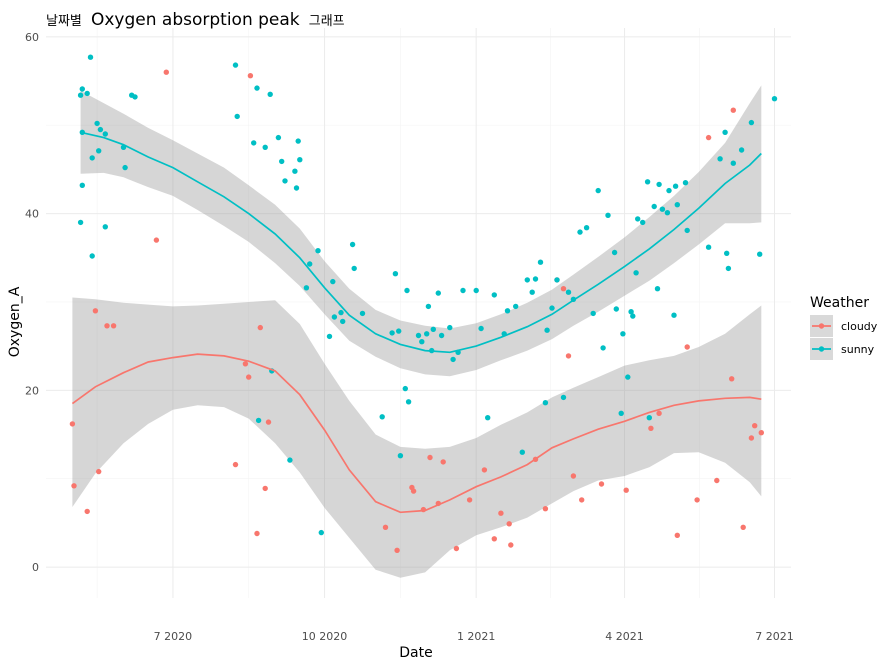  I want to click on x-tick-label: 4 2021, so click(624, 636).